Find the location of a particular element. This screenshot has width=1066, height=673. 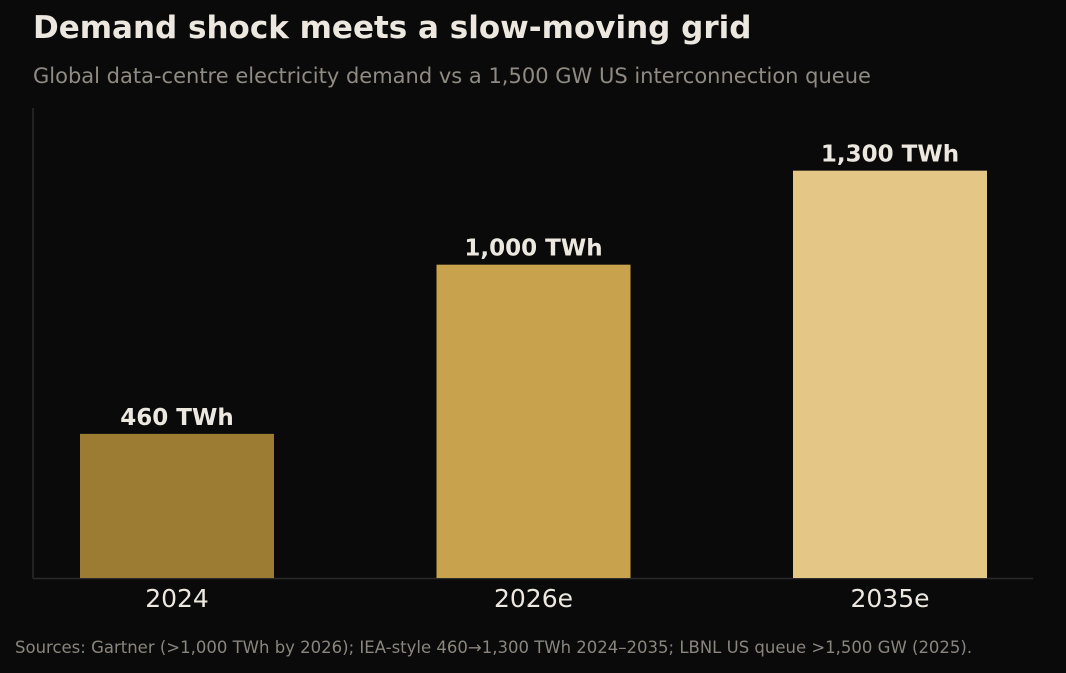

bar-2024 is located at coordinates (177, 505).